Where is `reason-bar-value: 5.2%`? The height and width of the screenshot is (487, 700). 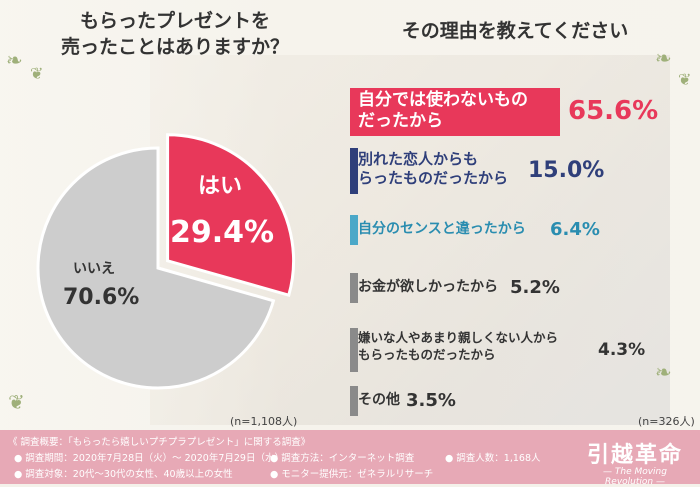
reason-bar-value: 5.2% is located at coordinates (535, 288).